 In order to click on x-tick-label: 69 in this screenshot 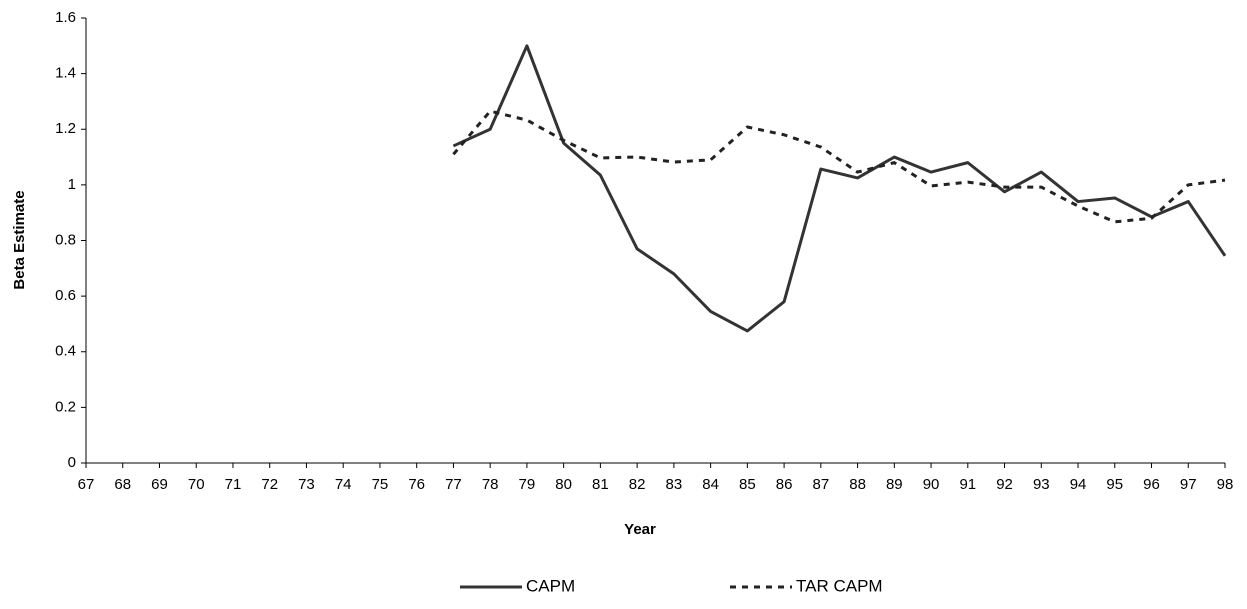, I will do `click(159, 484)`.